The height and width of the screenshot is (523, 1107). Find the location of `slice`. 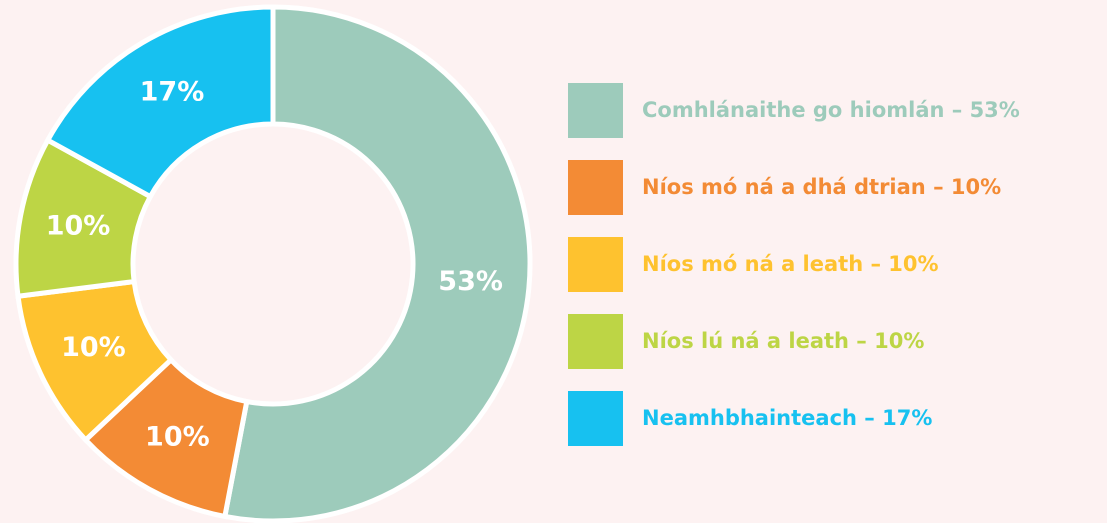

slice is located at coordinates (160, 102).